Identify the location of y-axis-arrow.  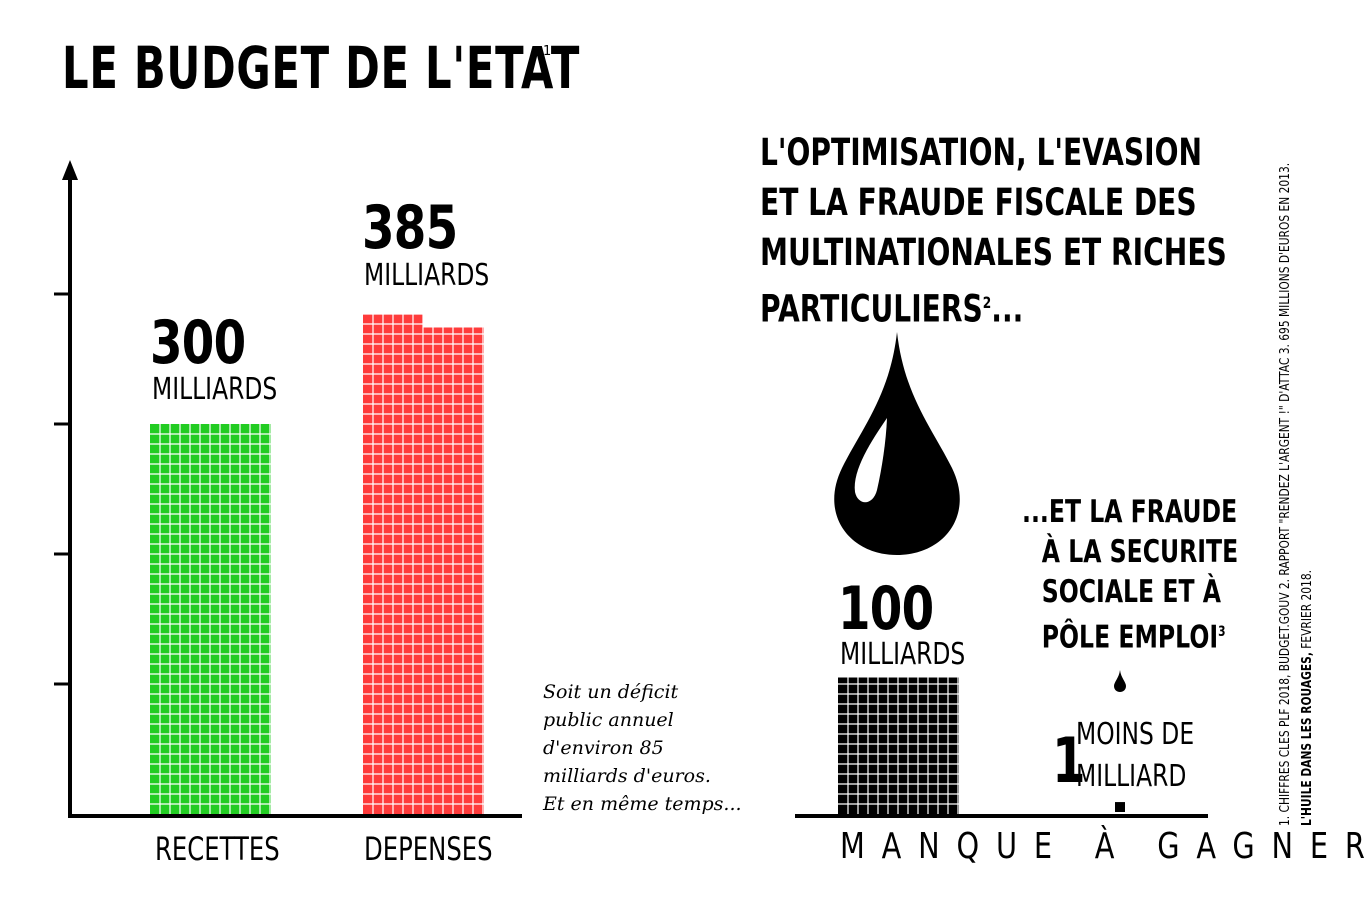
(70, 170).